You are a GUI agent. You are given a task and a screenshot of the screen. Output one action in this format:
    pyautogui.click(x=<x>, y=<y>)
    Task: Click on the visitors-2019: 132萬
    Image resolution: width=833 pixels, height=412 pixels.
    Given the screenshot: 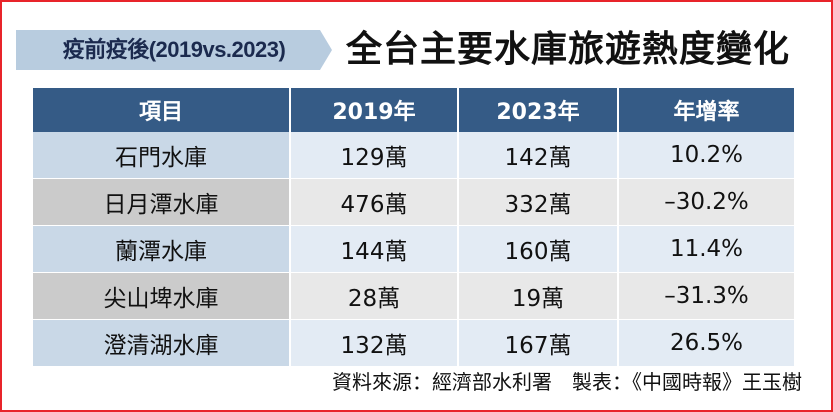 What is the action you would take?
    pyautogui.click(x=374, y=343)
    